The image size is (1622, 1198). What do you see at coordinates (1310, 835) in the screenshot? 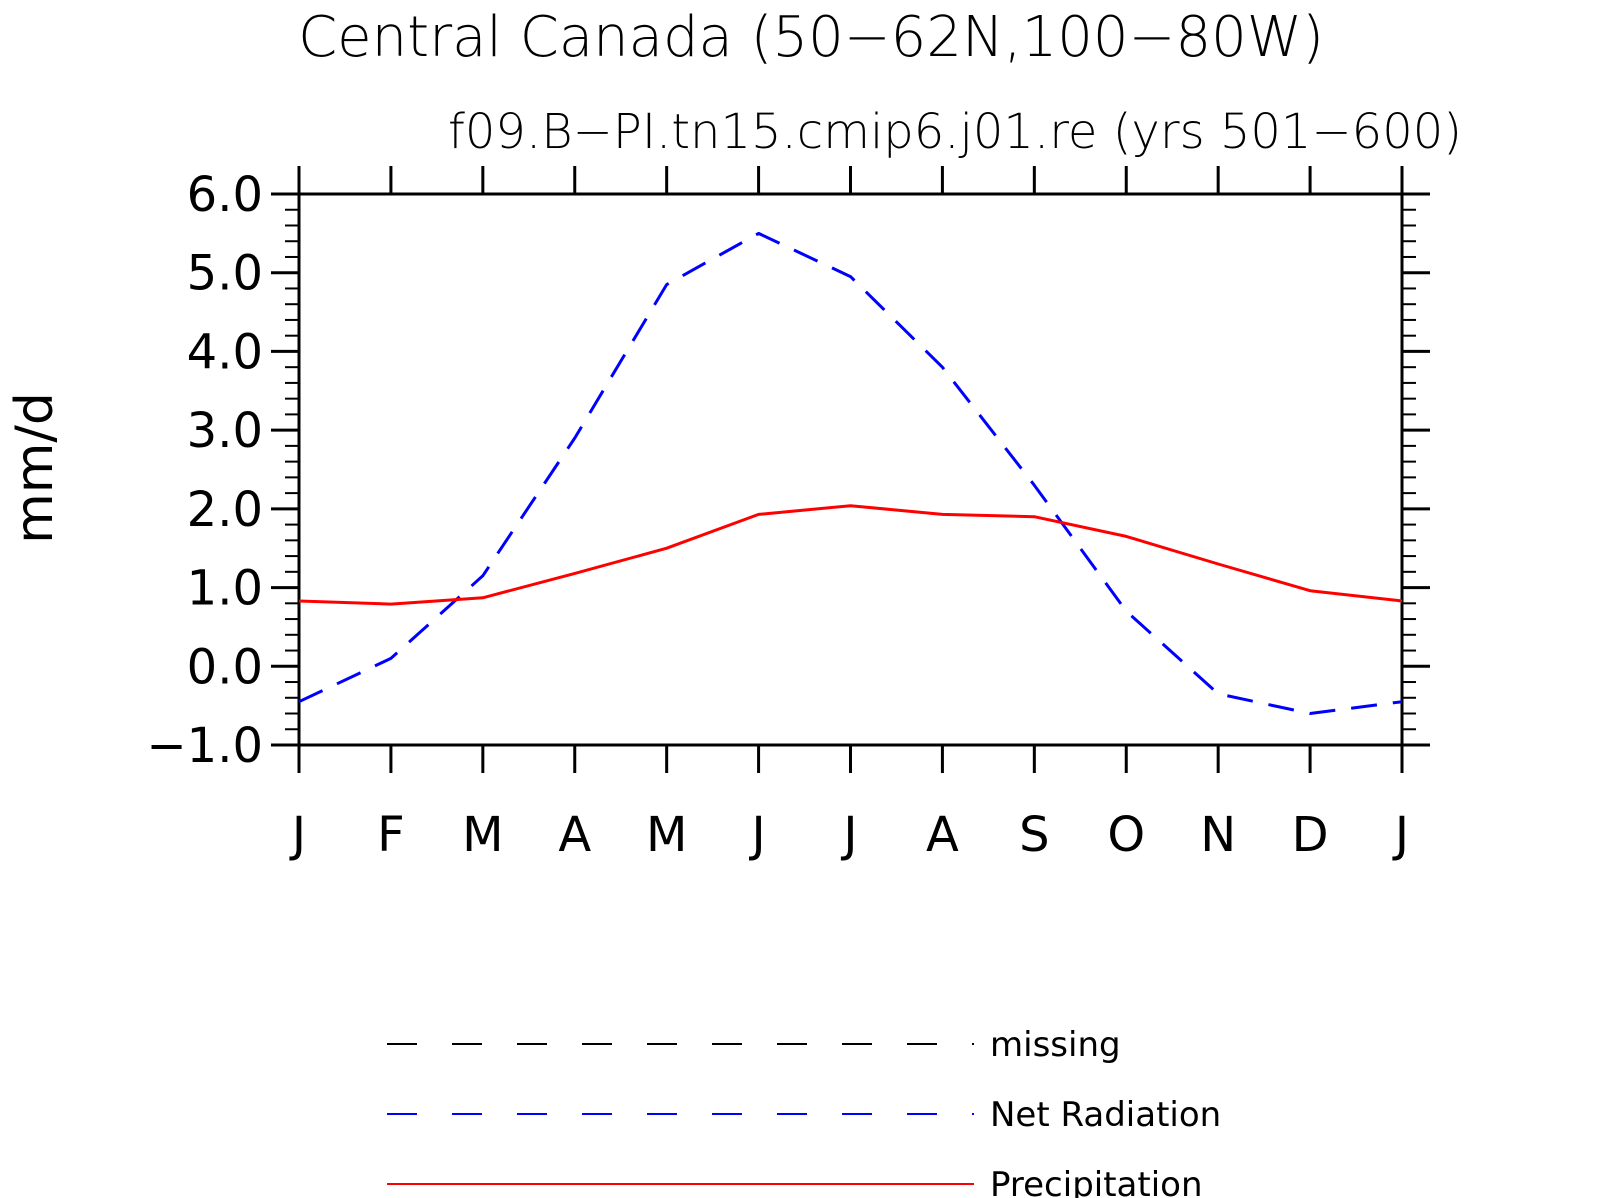
I see `x-tick-label: D` at bounding box center [1310, 835].